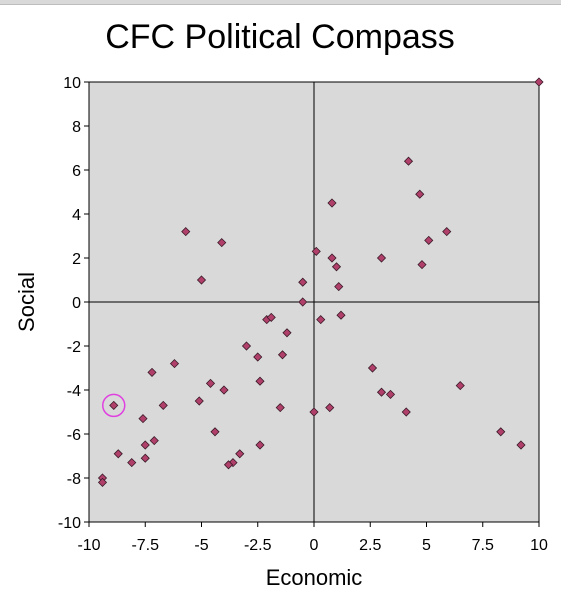 The width and height of the screenshot is (561, 605). Describe the element at coordinates (76, 259) in the screenshot. I see `y-tick-label: 2` at that location.